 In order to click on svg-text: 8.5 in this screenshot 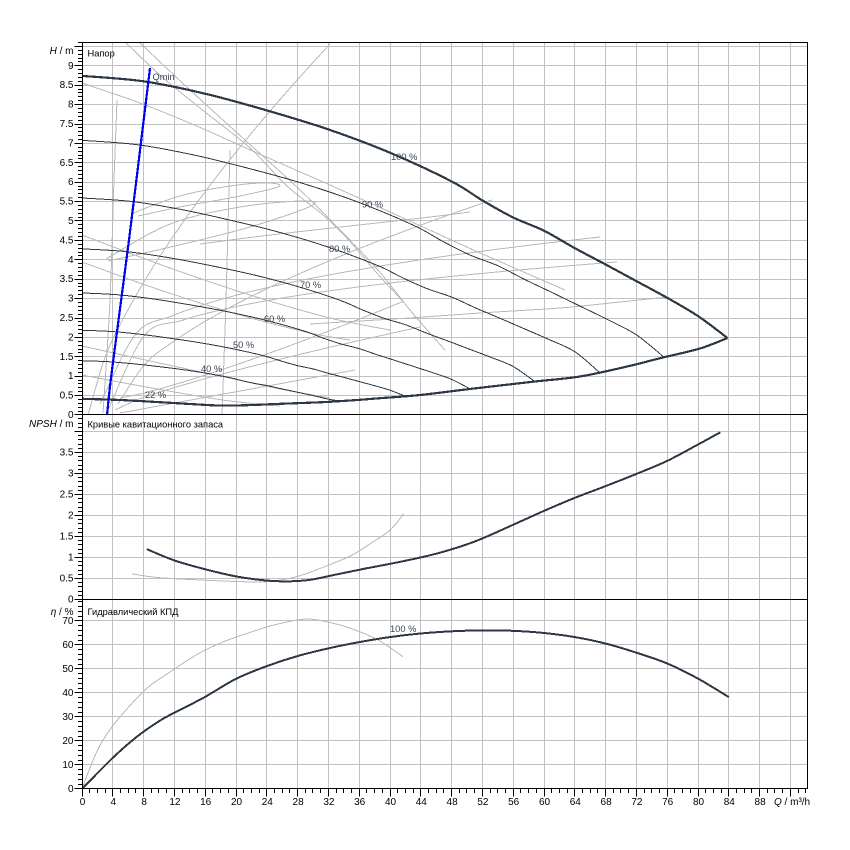, I will do `click(67, 85)`.